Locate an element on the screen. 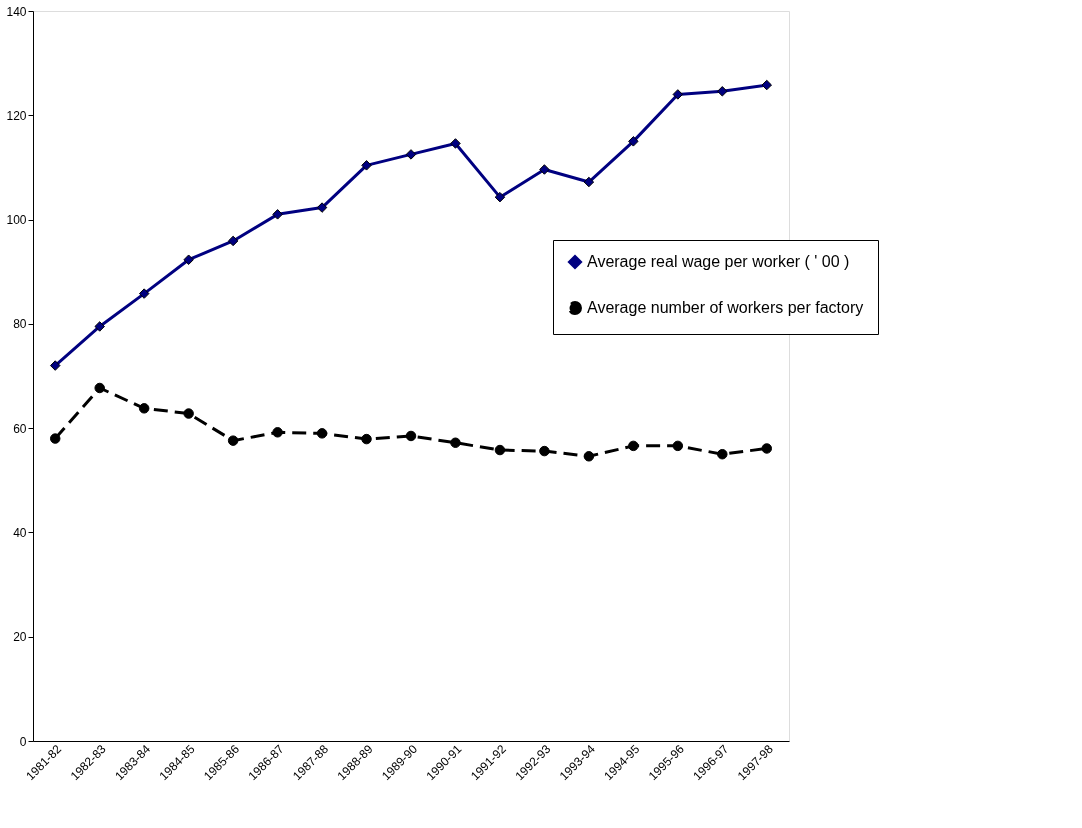 Image resolution: width=1082 pixels, height=828 pixels. y-tick-label: 140 is located at coordinates (16, 11).